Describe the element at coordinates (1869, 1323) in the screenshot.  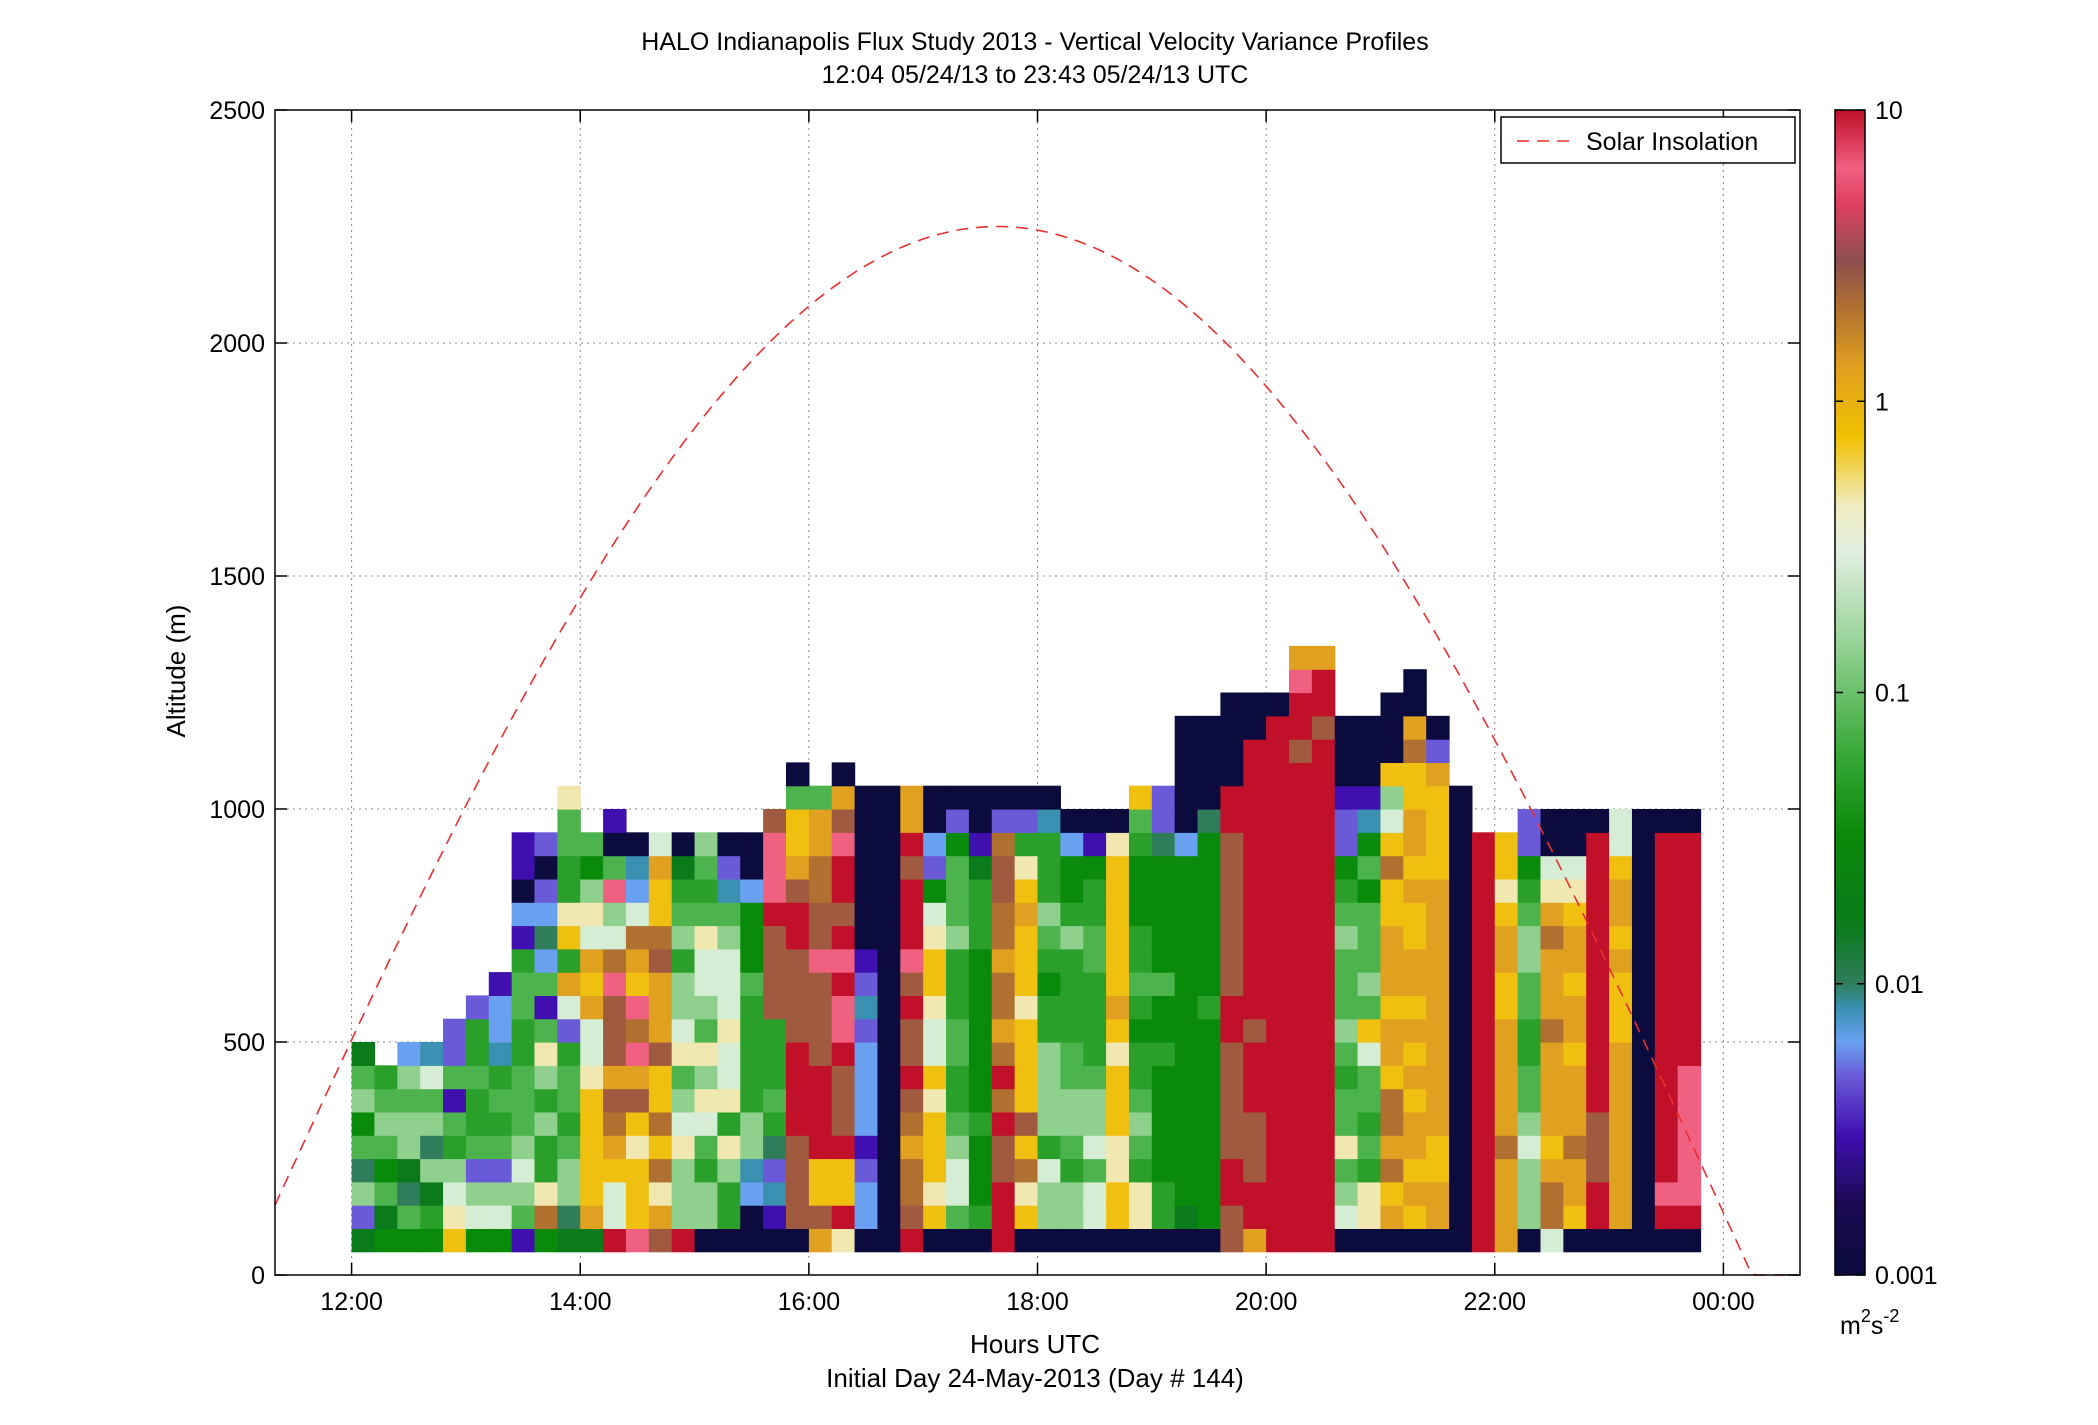
I see `colorbar-unit: m2s-2` at that location.